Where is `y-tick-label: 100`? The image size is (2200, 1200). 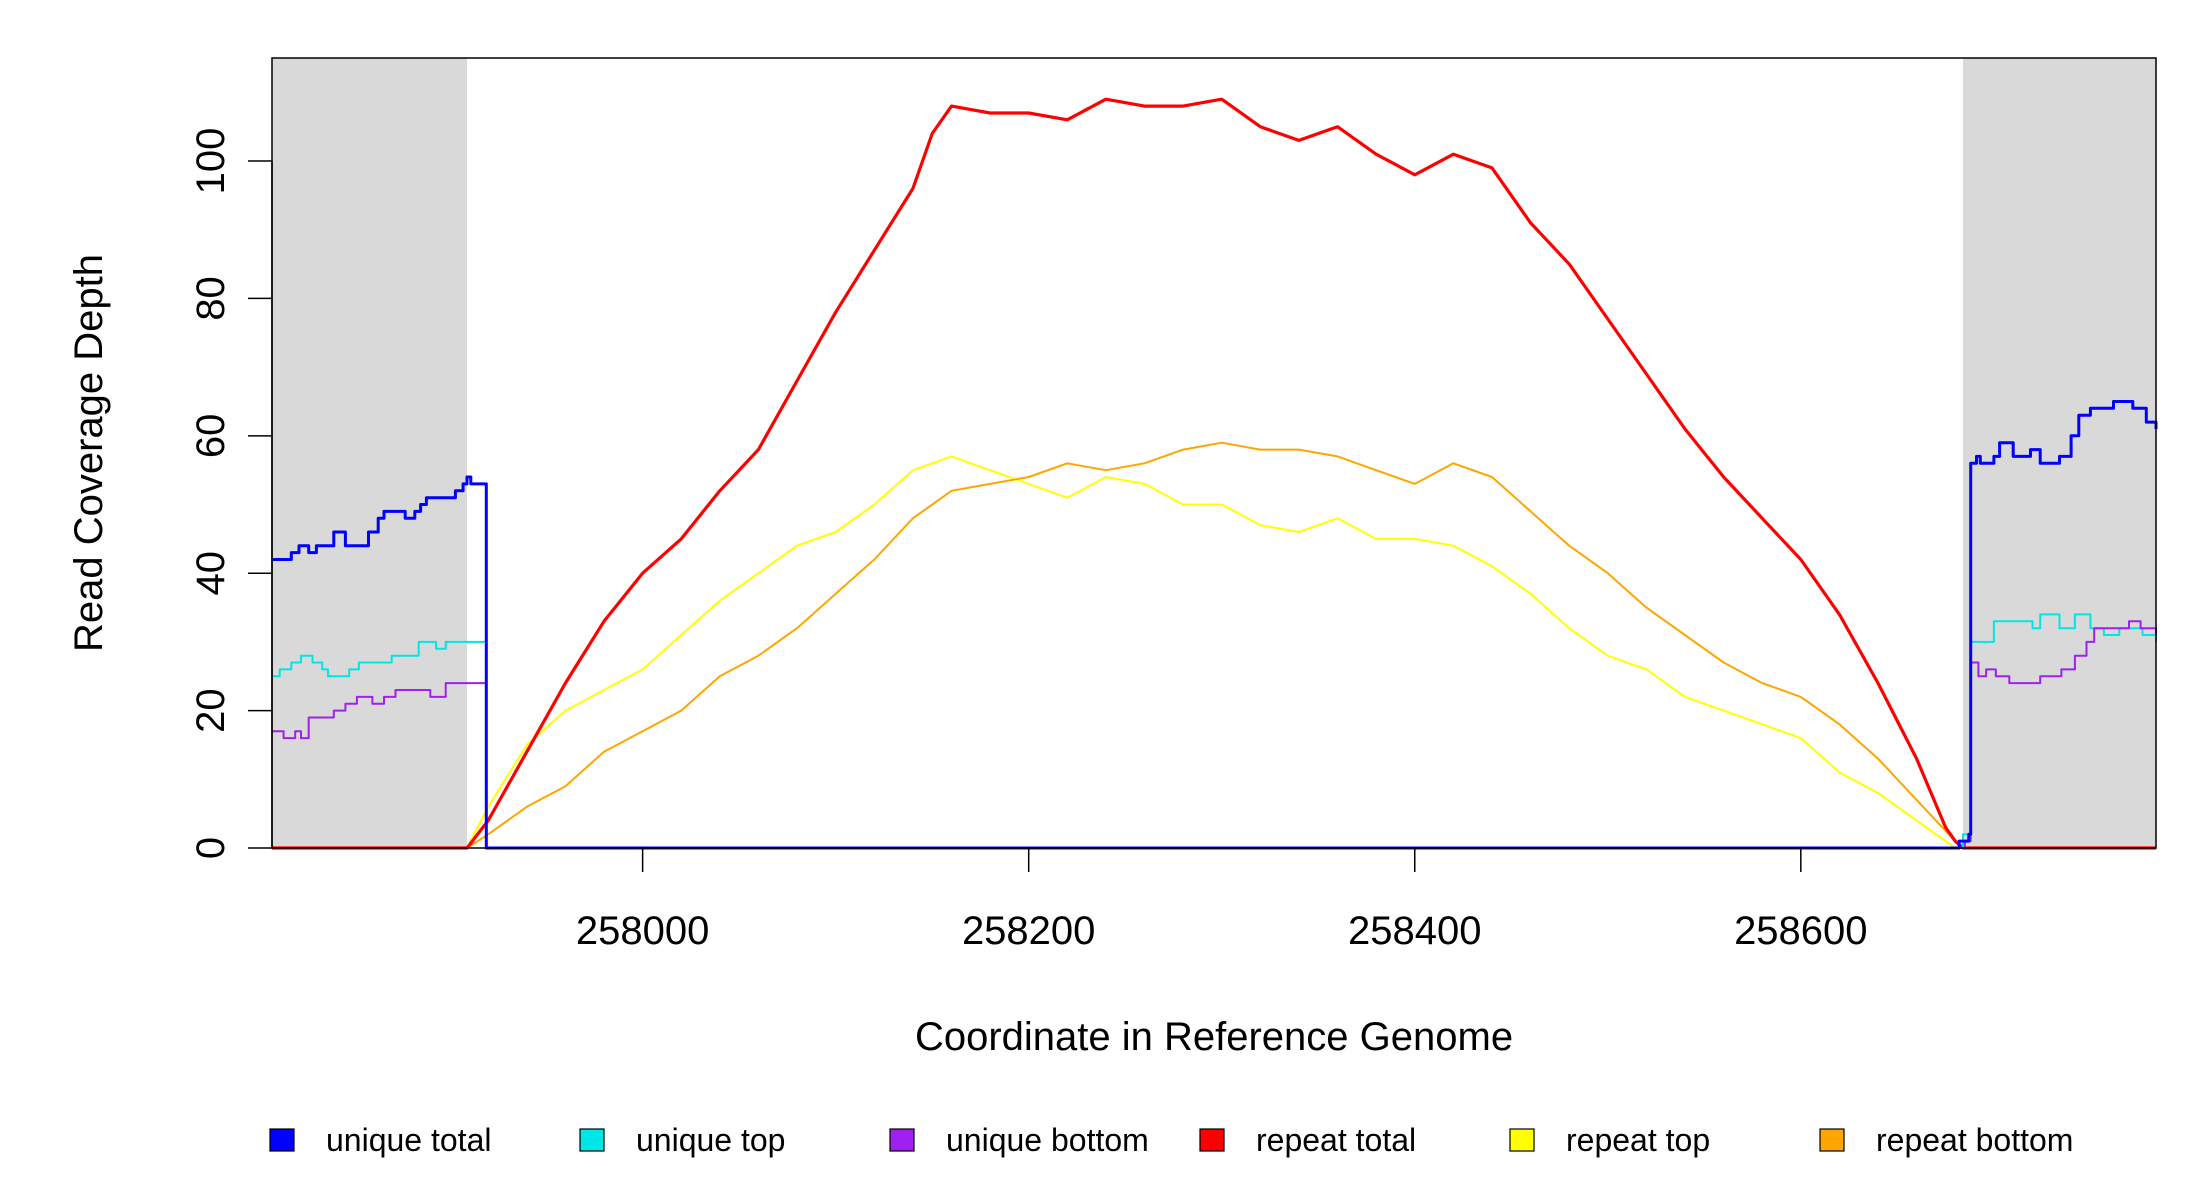
y-tick-label: 100 is located at coordinates (211, 161).